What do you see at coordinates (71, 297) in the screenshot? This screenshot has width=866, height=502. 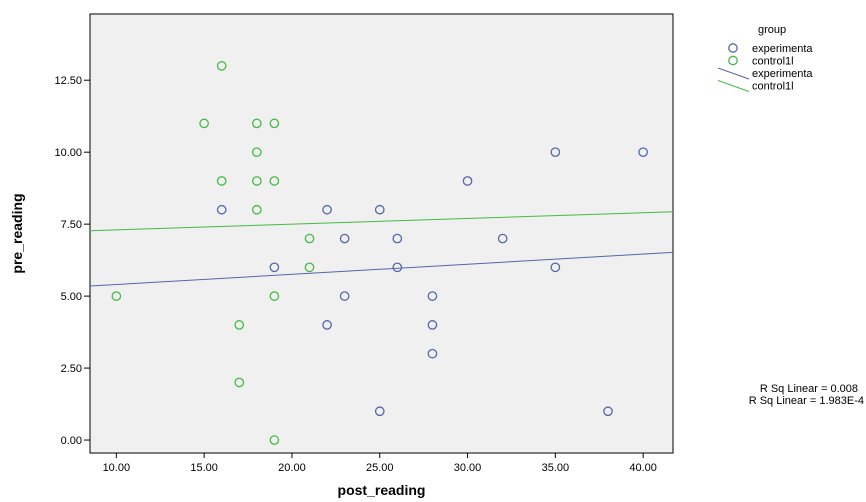 I see `y-tick-label: 5.00` at bounding box center [71, 297].